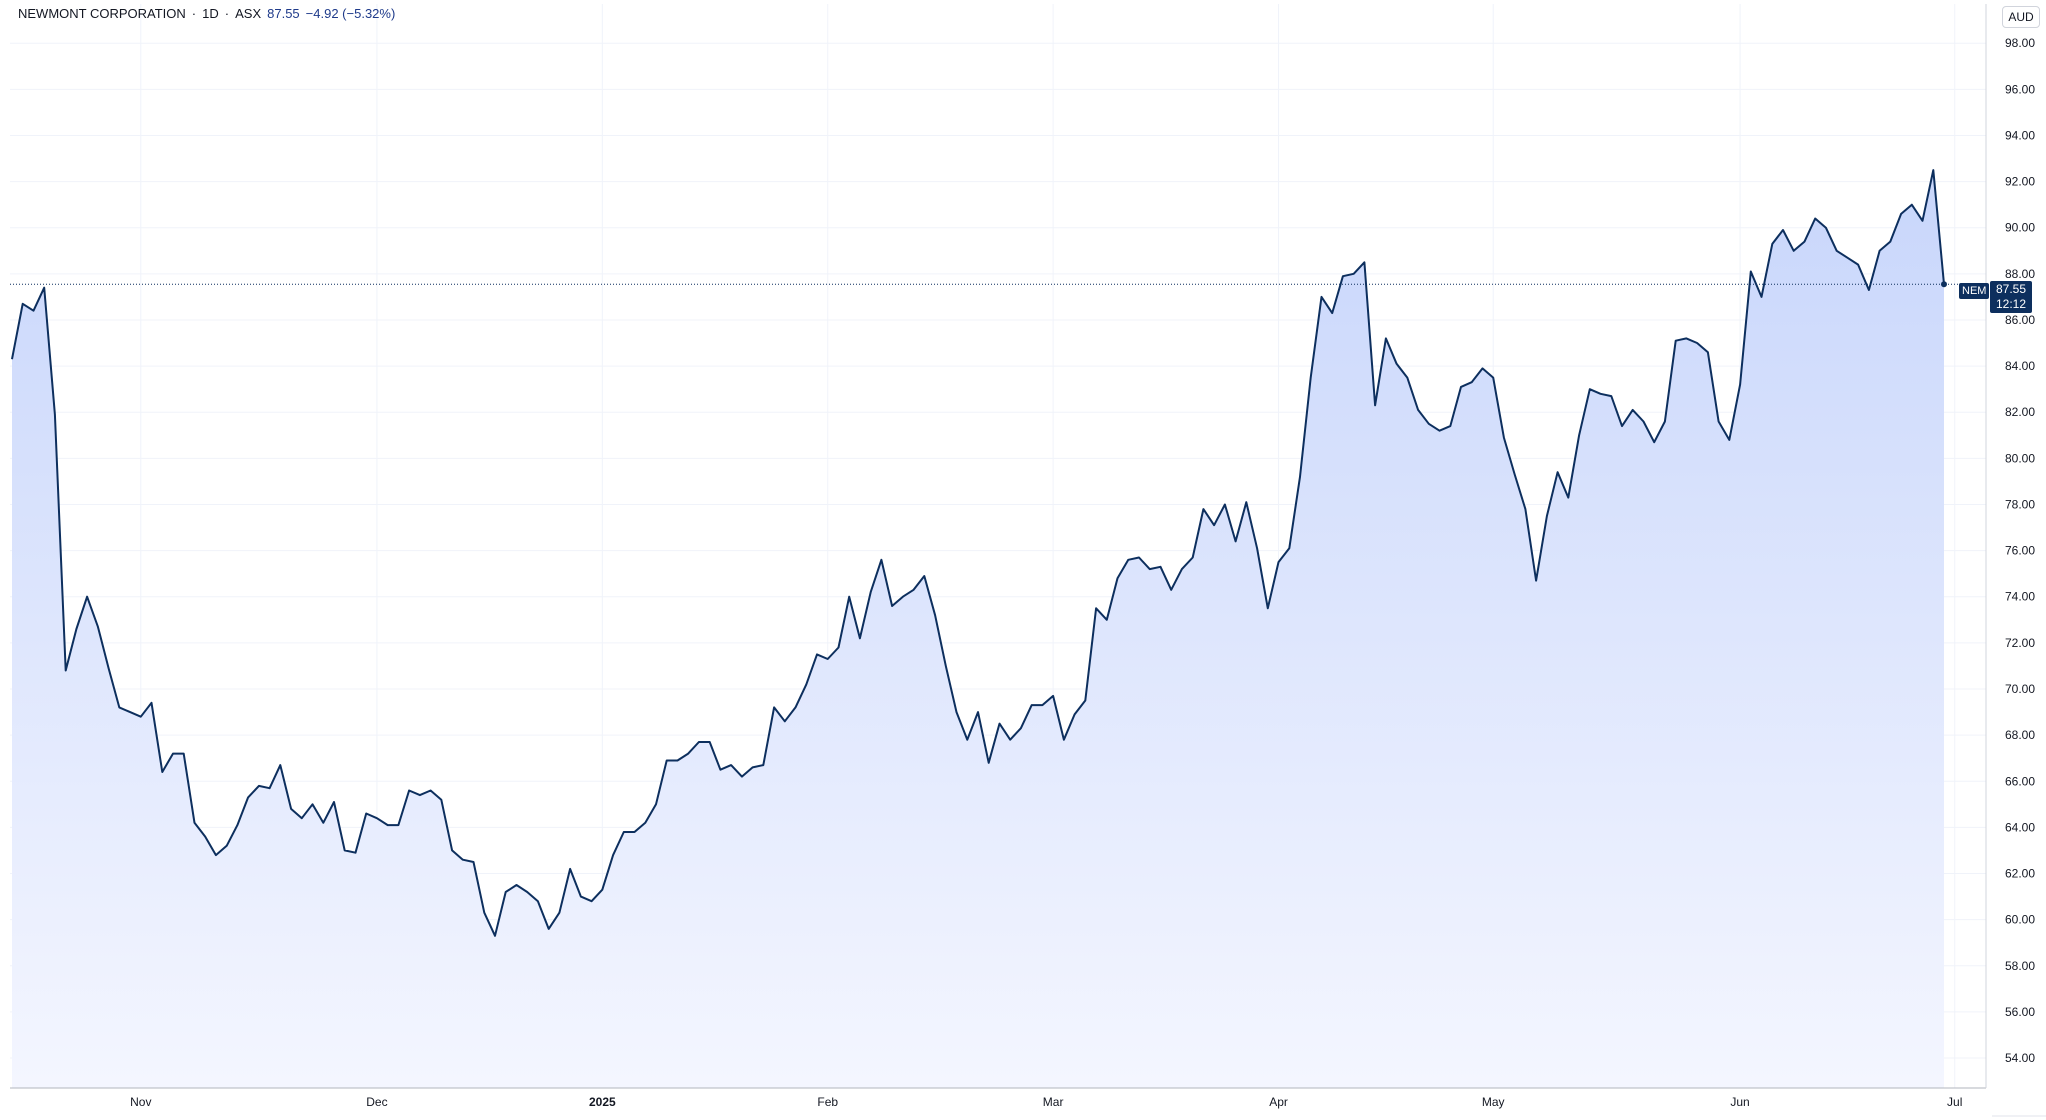  Describe the element at coordinates (2020, 458) in the screenshot. I see `y-tick-label: 80.00` at that location.